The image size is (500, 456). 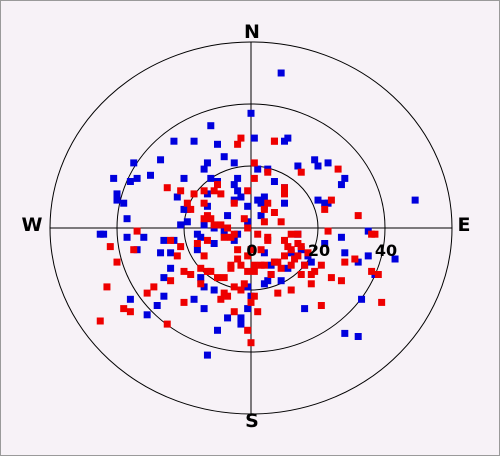 What do you see at coordinates (319, 250) in the screenshot?
I see `radial-tick-label: 20` at bounding box center [319, 250].